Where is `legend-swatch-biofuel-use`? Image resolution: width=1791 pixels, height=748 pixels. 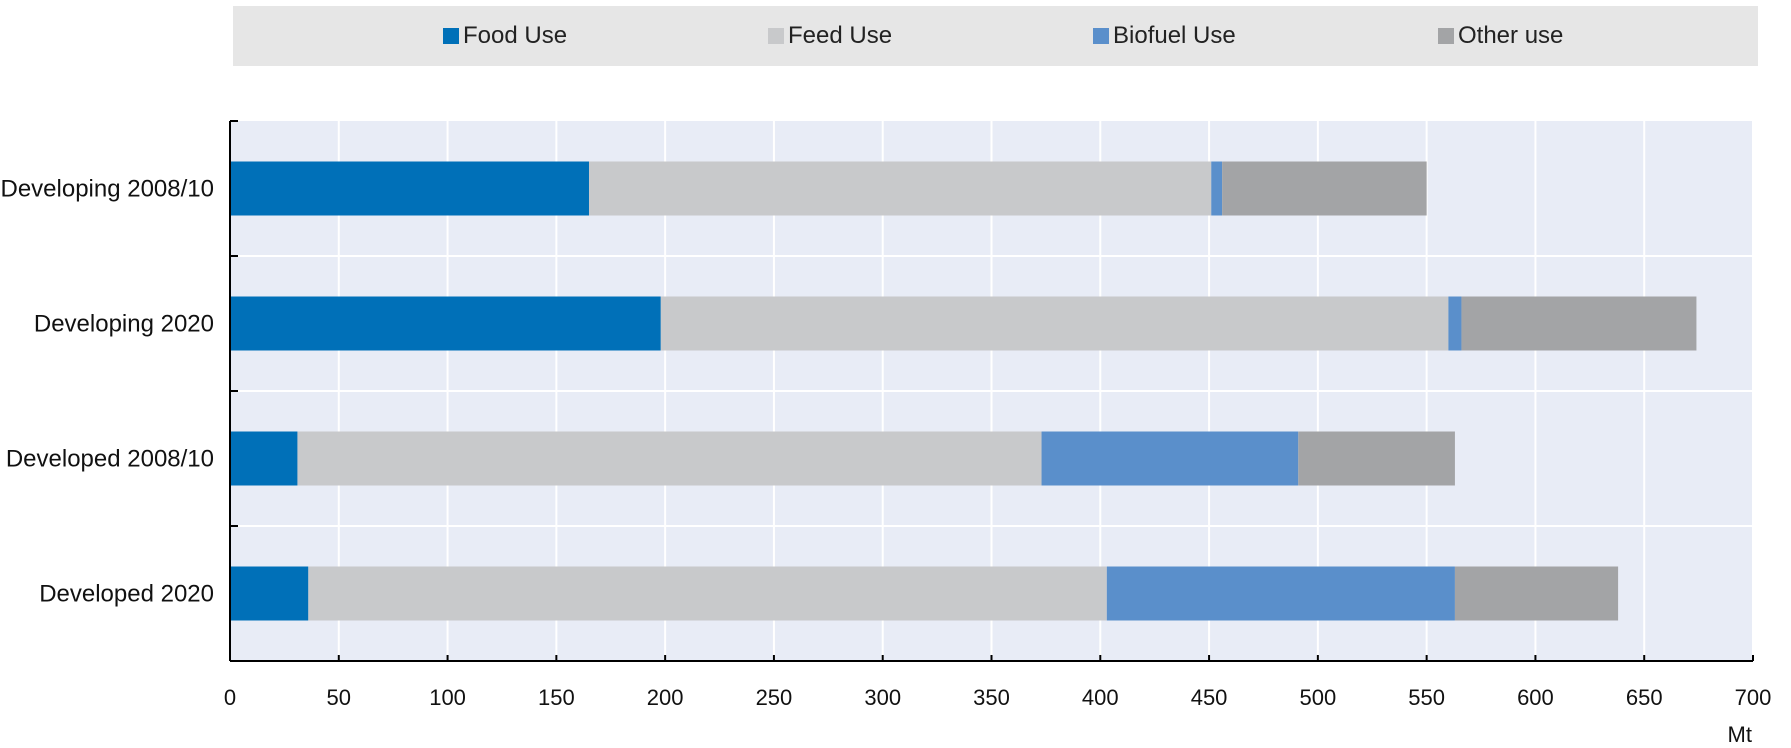
legend-swatch-biofuel-use is located at coordinates (1101, 36).